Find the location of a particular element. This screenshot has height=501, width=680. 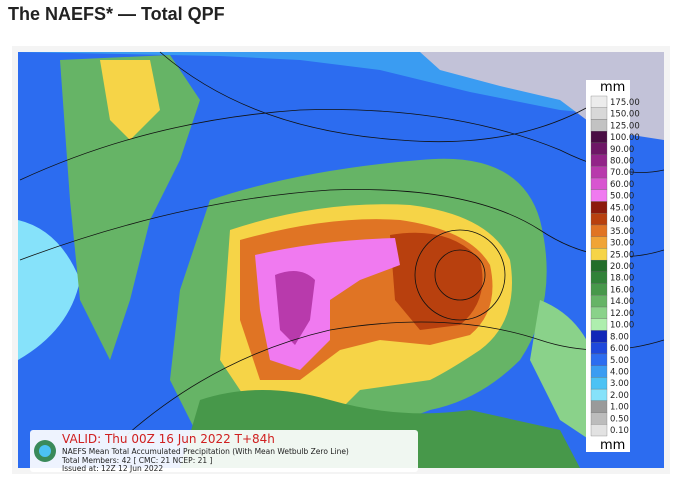

legend-label: 16.00 is located at coordinates (622, 290).